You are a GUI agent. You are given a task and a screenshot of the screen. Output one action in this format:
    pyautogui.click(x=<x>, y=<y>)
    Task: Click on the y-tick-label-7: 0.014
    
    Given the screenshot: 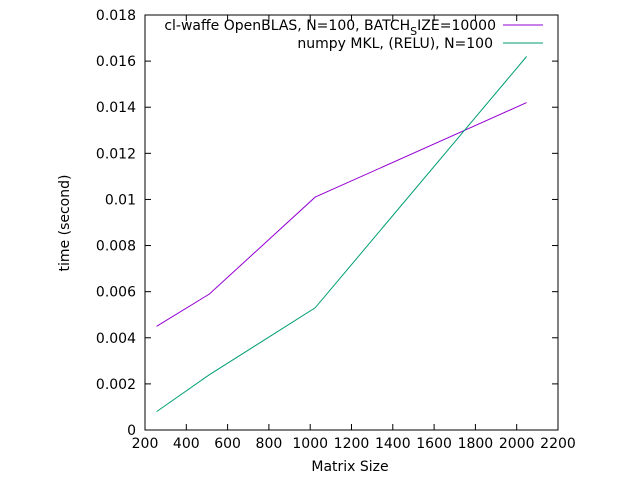 What is the action you would take?
    pyautogui.click(x=116, y=108)
    